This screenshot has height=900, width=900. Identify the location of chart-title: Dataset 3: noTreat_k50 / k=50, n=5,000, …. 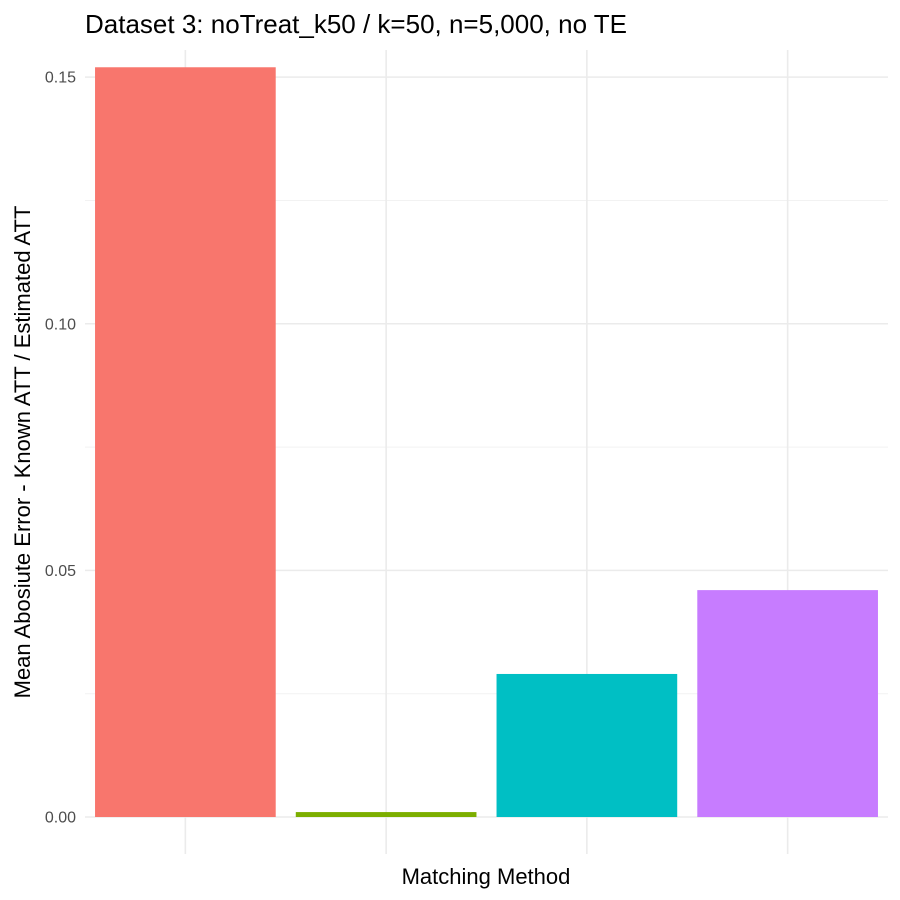
(356, 24).